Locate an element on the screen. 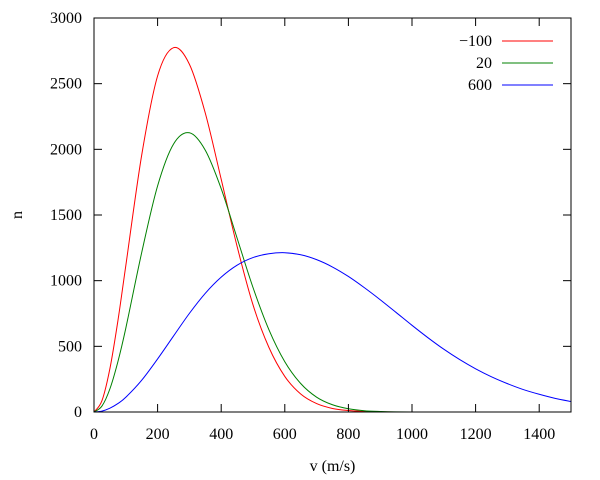 The height and width of the screenshot is (480, 600). x-tick-label: 1200 is located at coordinates (476, 434).